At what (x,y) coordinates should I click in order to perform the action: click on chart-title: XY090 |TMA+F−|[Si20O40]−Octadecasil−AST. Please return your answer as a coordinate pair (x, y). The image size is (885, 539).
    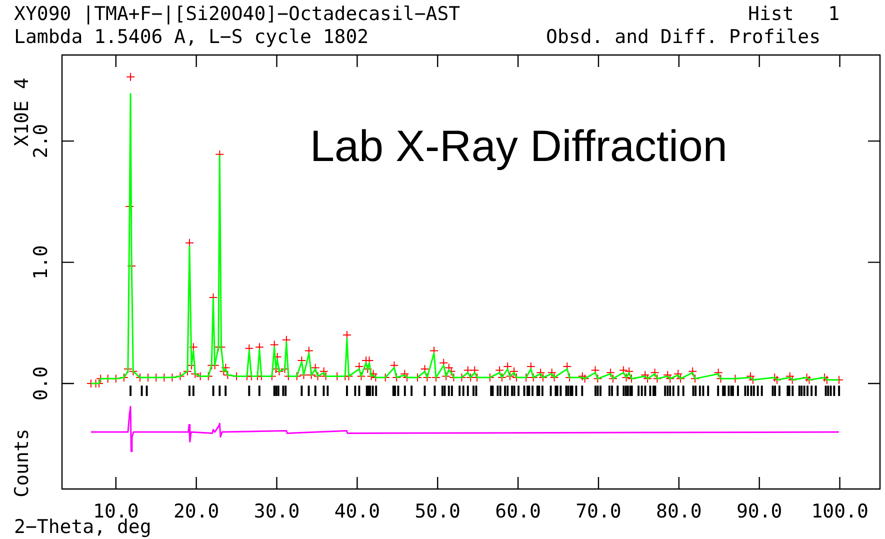
    Looking at the image, I should click on (237, 14).